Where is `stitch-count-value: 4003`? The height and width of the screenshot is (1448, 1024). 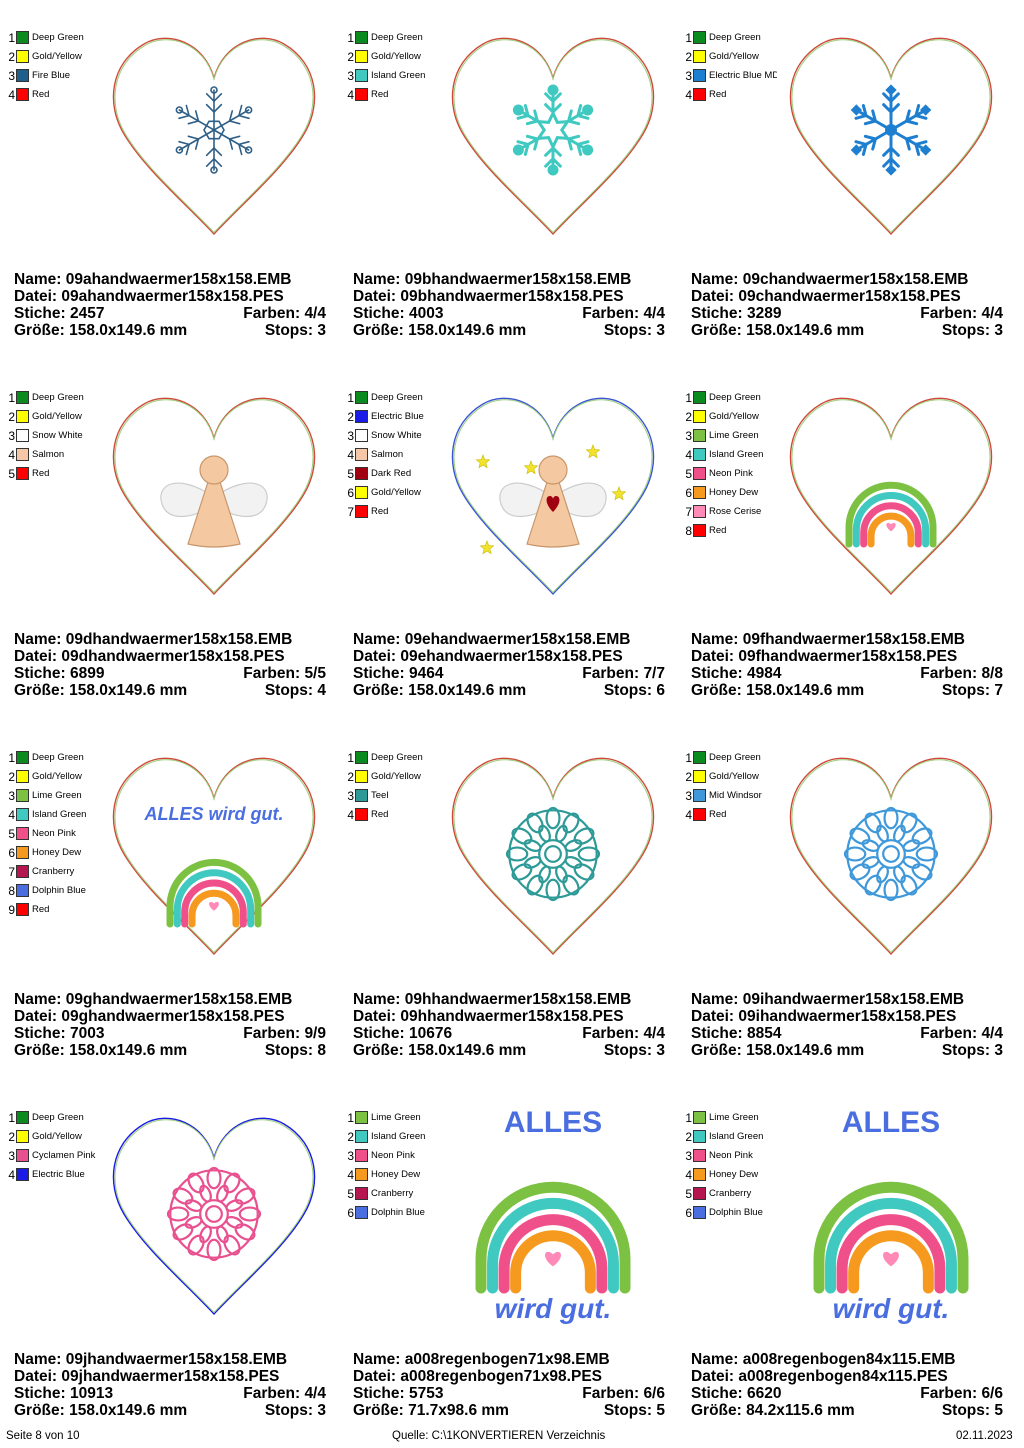 stitch-count-value: 4003 is located at coordinates (426, 313).